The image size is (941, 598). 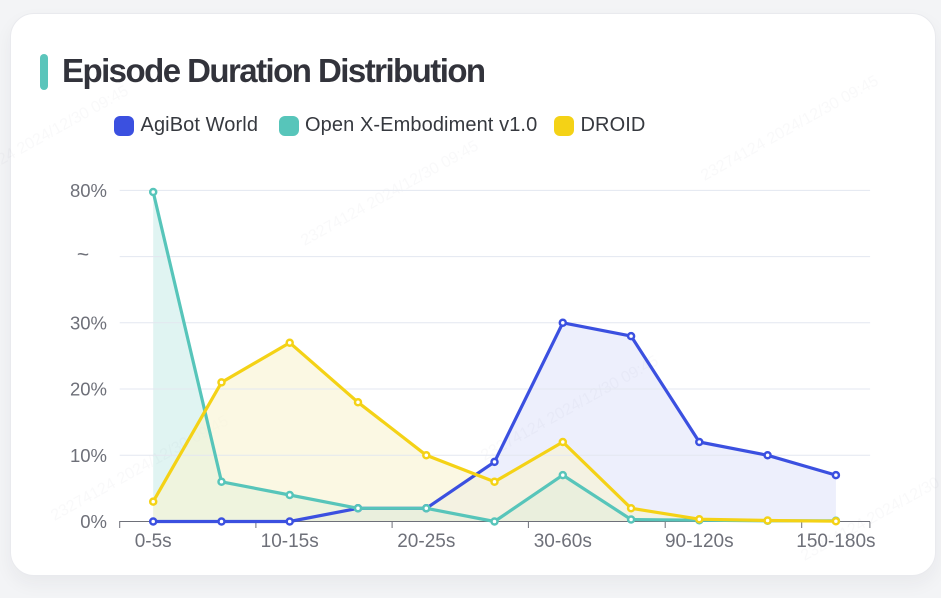 What do you see at coordinates (88, 322) in the screenshot?
I see `svg-text: 30%` at bounding box center [88, 322].